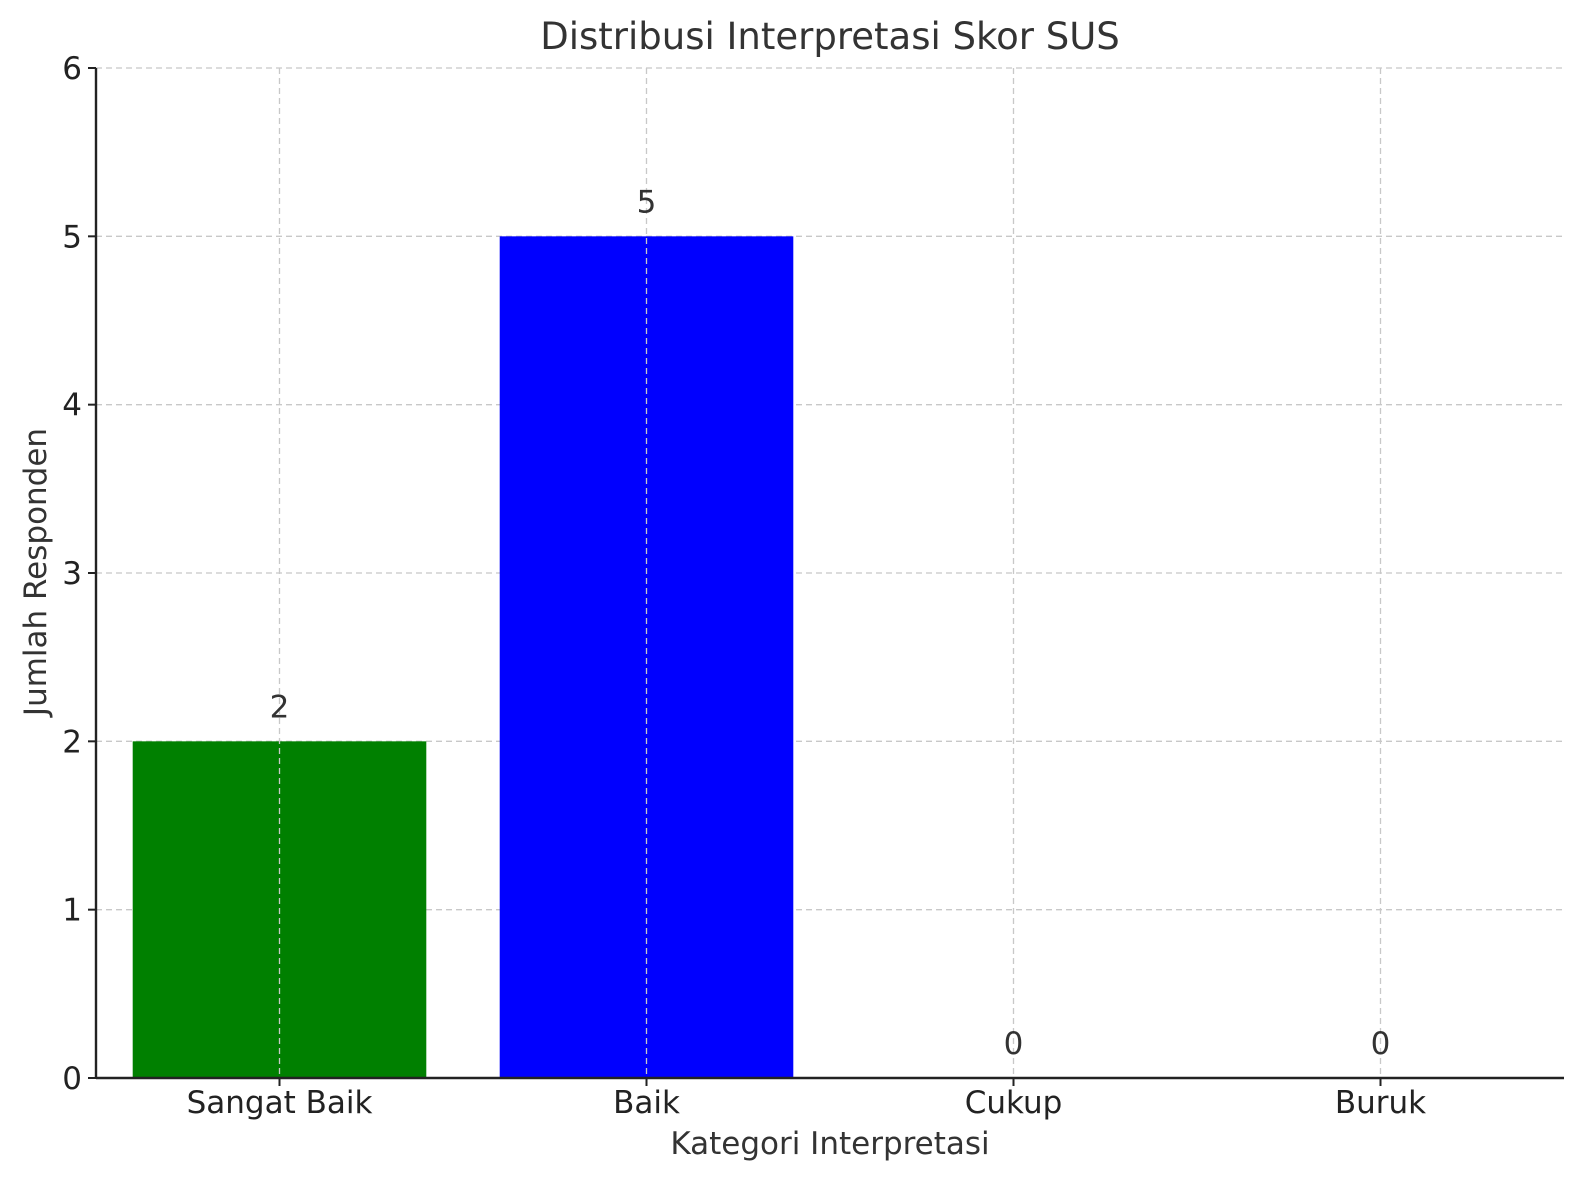  What do you see at coordinates (1380, 1103) in the screenshot?
I see `x-tick-label: Buruk` at bounding box center [1380, 1103].